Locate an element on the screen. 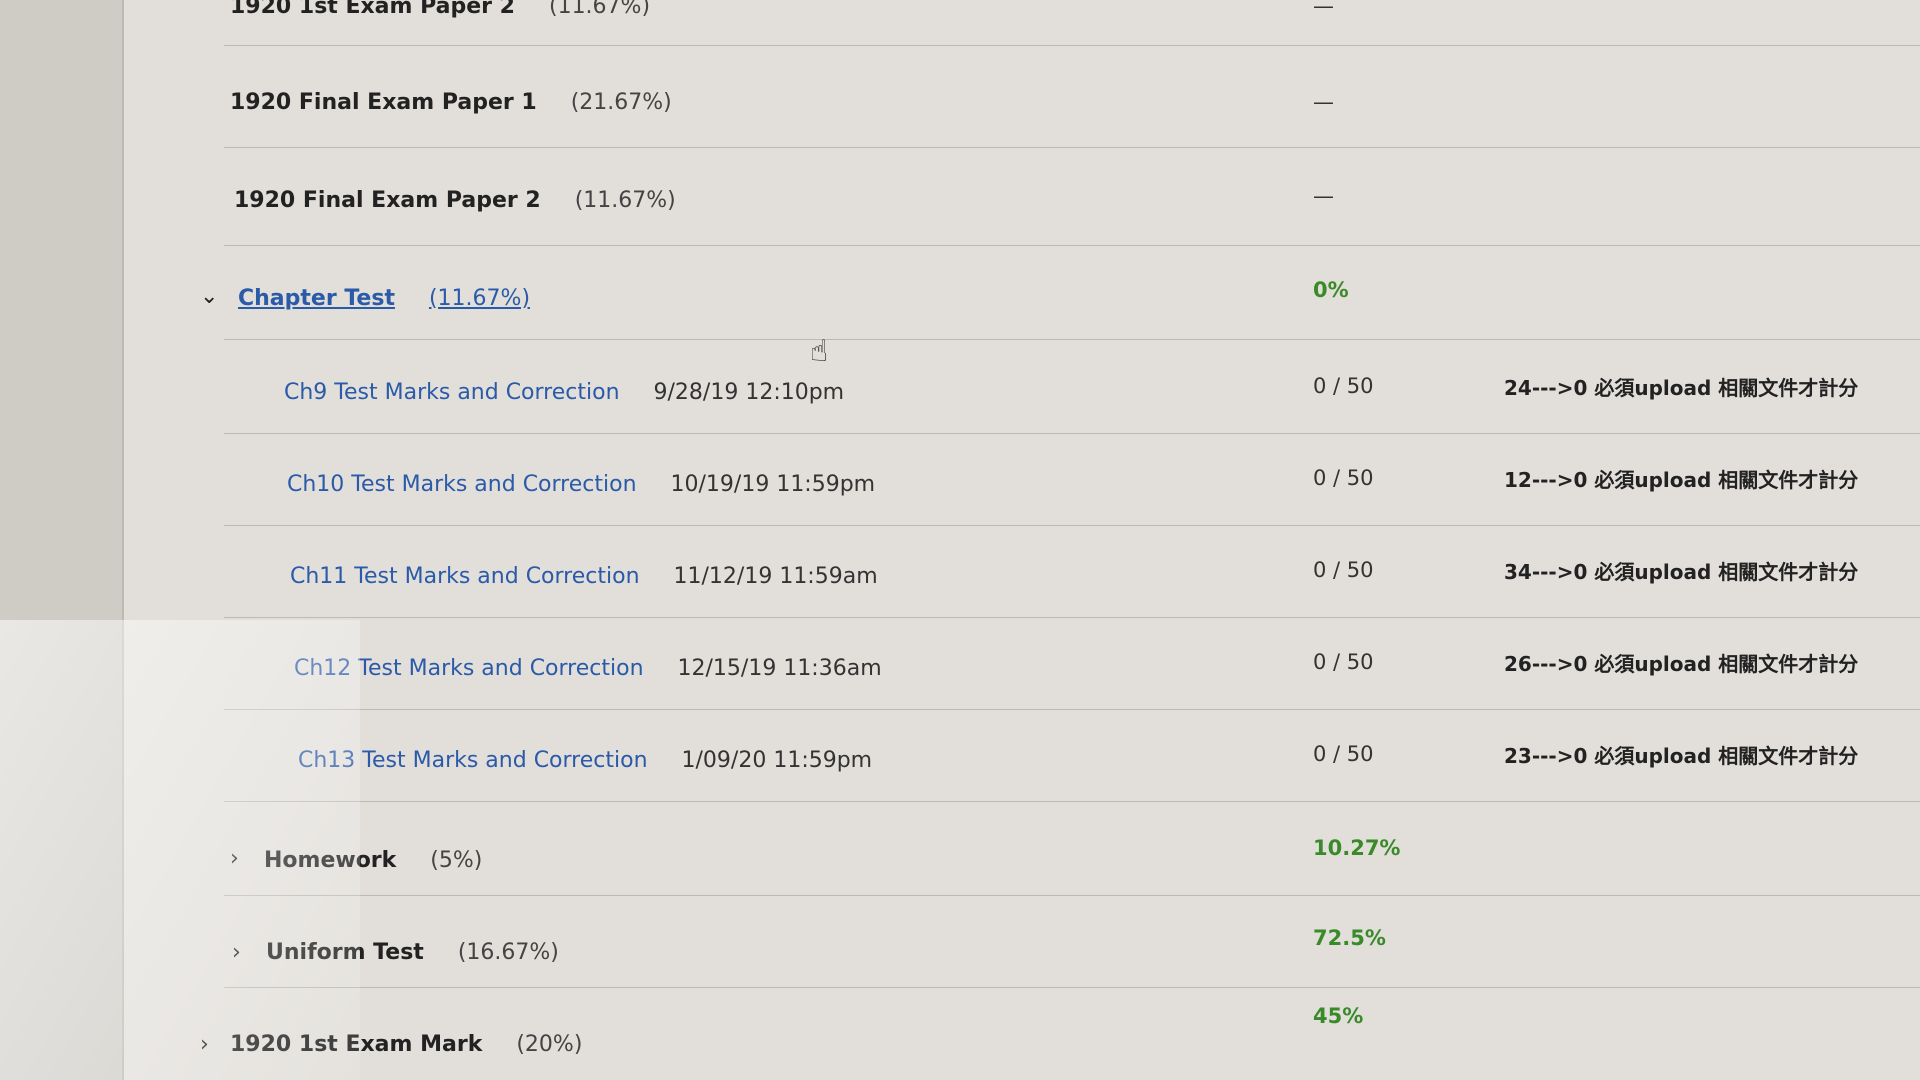 The width and height of the screenshot is (1920, 1080). category-name: Homework is located at coordinates (330, 860).